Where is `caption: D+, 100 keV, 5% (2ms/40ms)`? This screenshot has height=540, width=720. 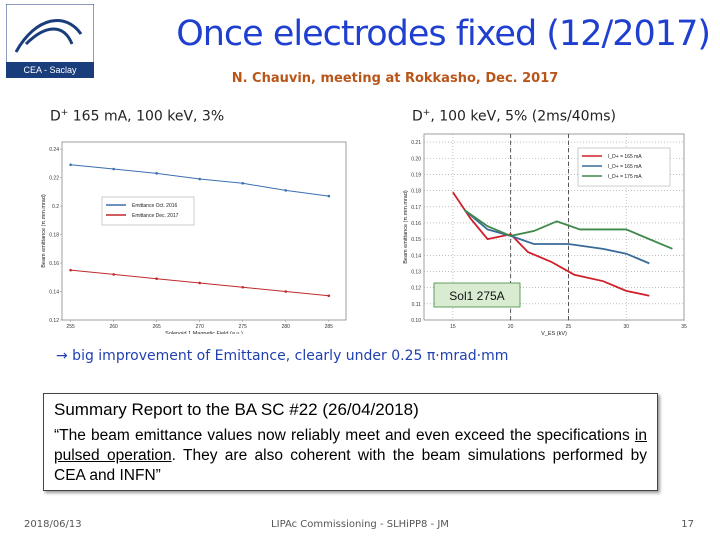 caption: D+, 100 keV, 5% (2ms/40ms) is located at coordinates (514, 116).